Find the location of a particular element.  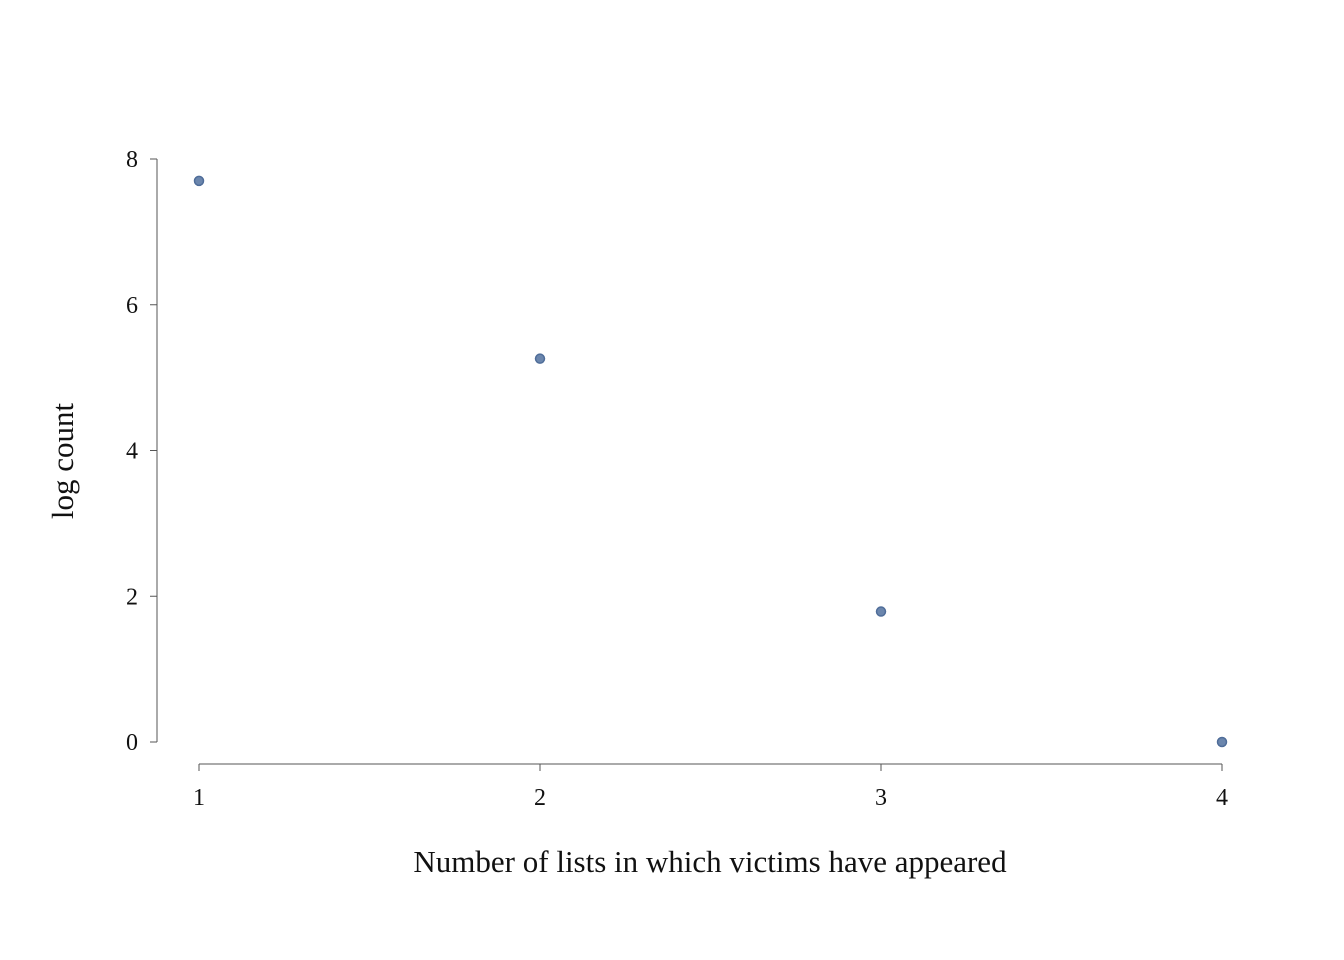

y-tick-label: 2 is located at coordinates (132, 597).